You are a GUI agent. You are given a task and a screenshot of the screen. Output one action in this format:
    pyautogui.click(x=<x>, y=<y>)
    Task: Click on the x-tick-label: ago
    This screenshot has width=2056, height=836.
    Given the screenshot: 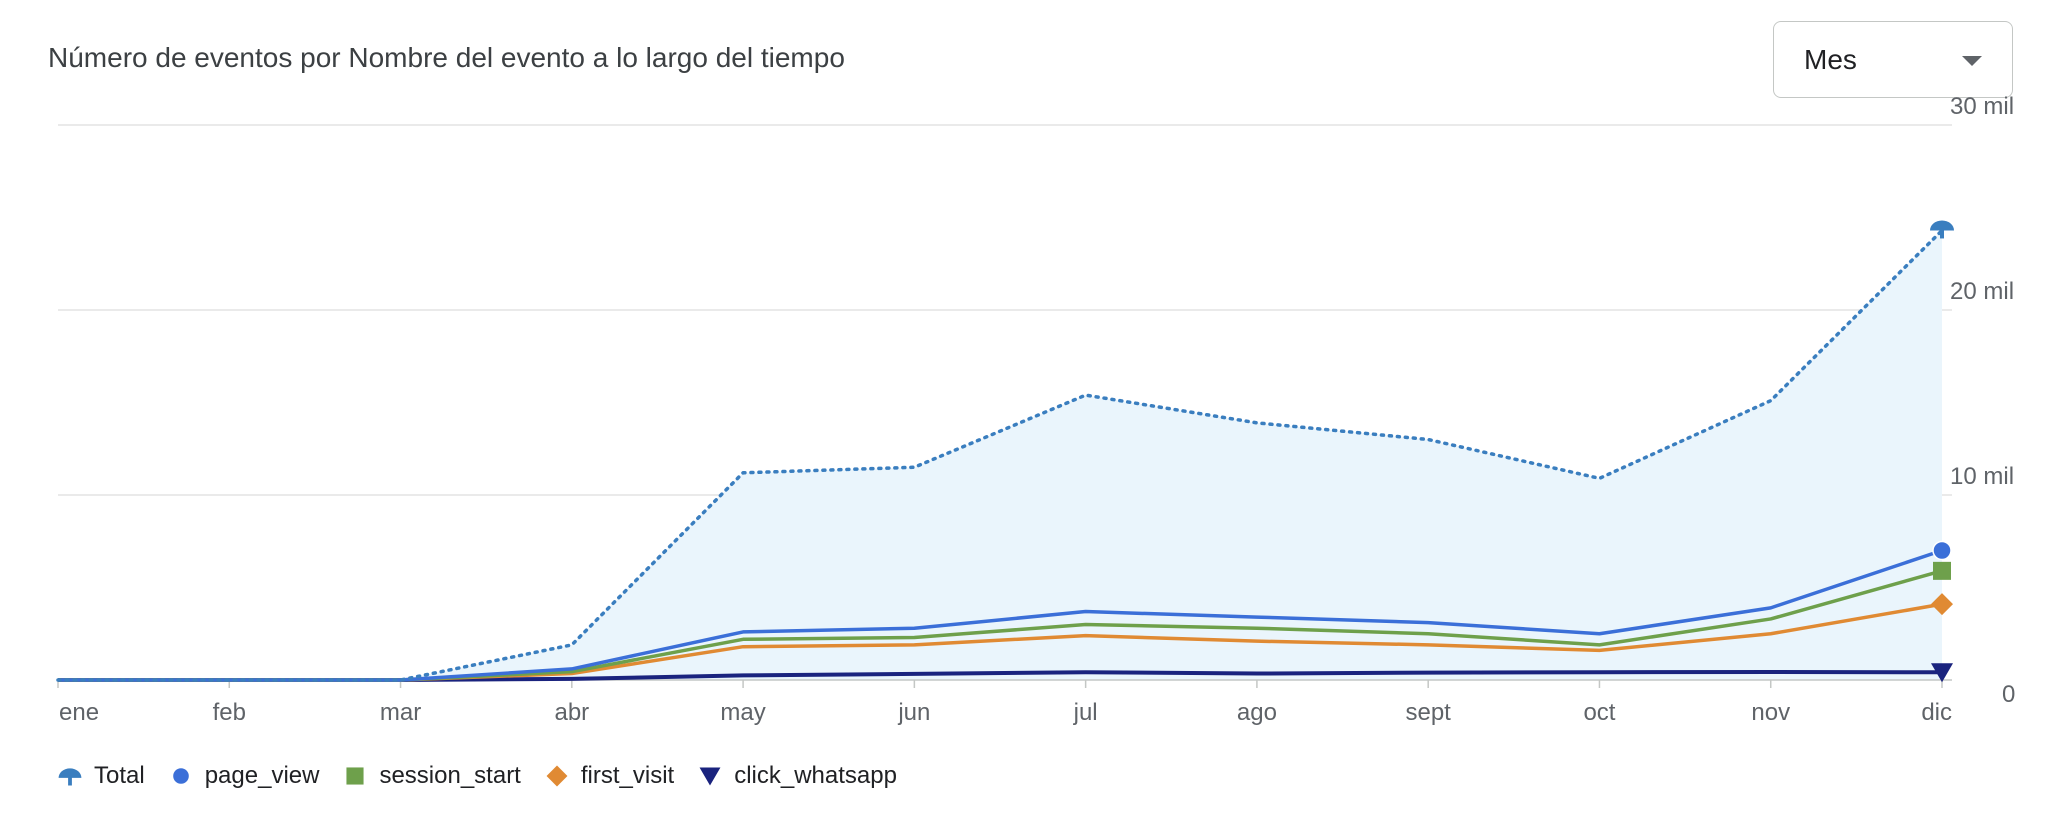 What is the action you would take?
    pyautogui.click(x=1257, y=712)
    